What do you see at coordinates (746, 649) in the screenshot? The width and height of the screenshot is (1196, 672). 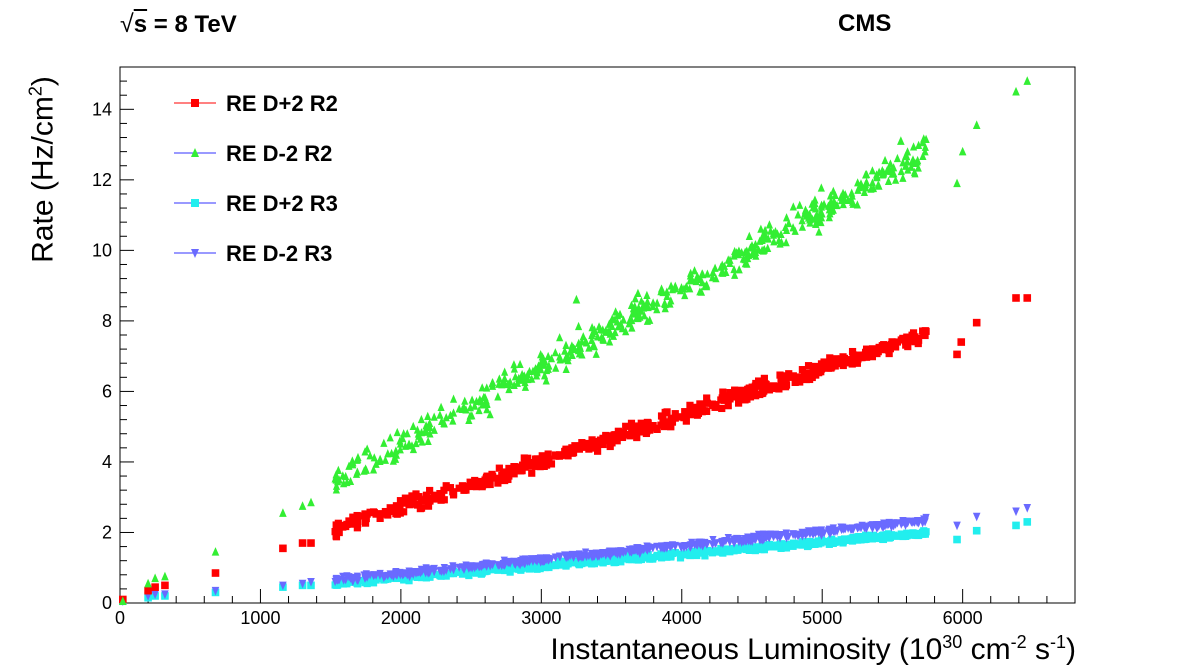 I see `x-title-main: Instantaneous Luminosity (10` at bounding box center [746, 649].